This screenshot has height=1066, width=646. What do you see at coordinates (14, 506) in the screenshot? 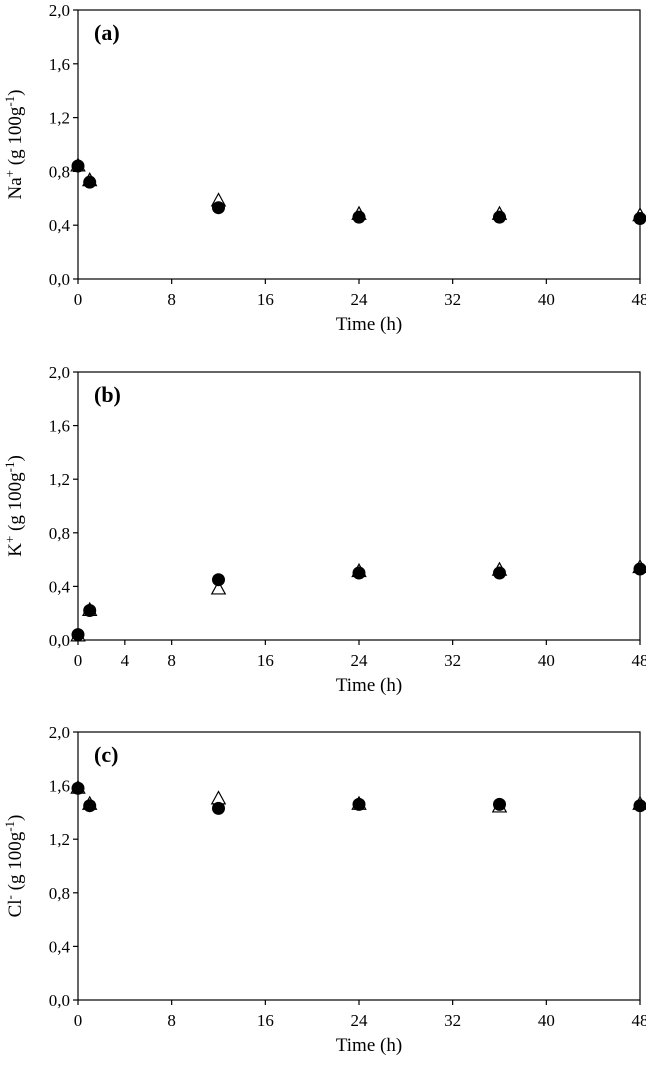
I see `y-axis-label: K+ (g 100g-1)` at bounding box center [14, 506].